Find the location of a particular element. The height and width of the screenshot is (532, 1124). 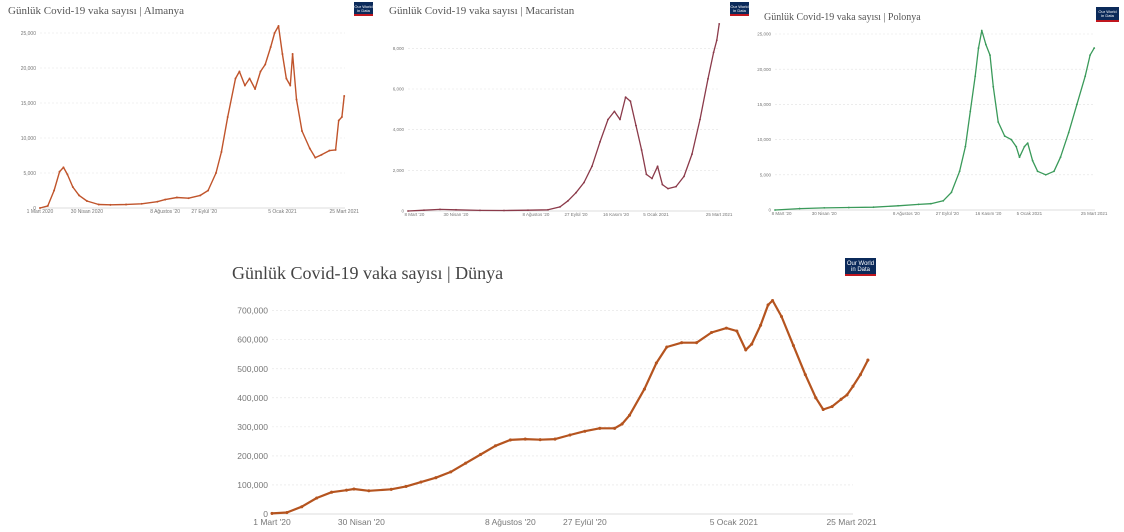

y-tick-label: 0 is located at coordinates (34, 209).